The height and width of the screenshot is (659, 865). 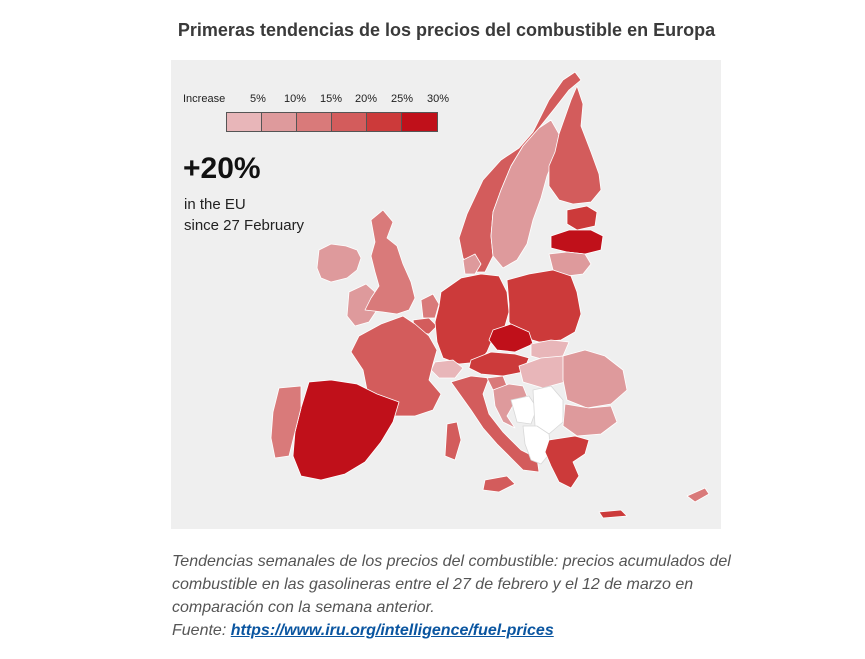 What do you see at coordinates (537, 445) in the screenshot?
I see `country-western-balkans` at bounding box center [537, 445].